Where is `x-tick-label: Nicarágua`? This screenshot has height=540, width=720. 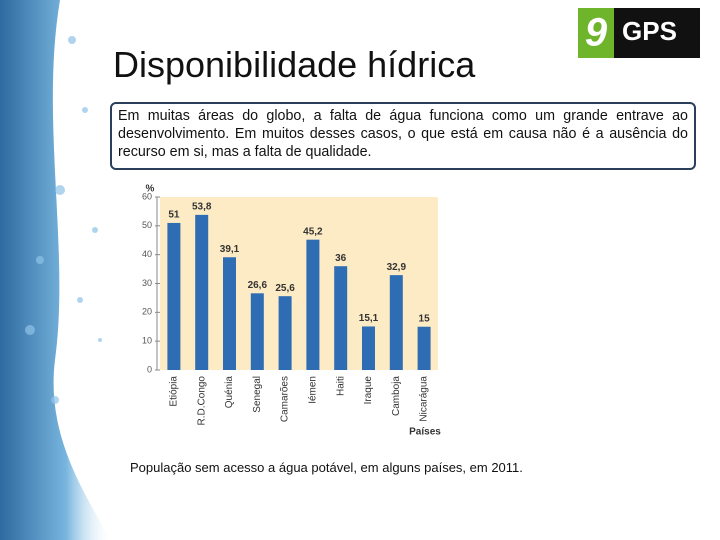 x-tick-label: Nicarágua is located at coordinates (424, 399).